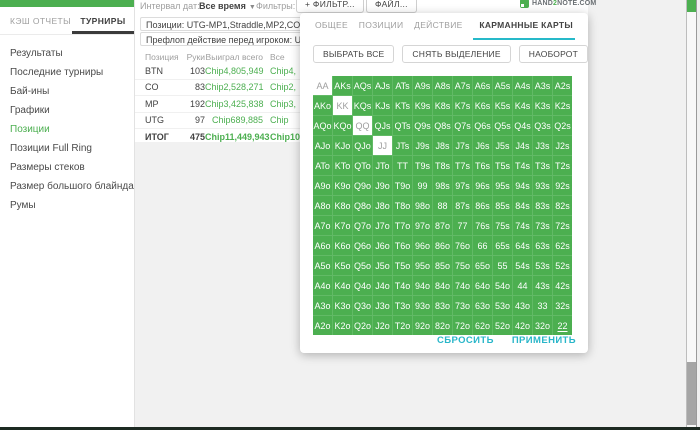 Image resolution: width=700 pixels, height=430 pixels. I want to click on hand-cell-87o: 87o, so click(442, 225).